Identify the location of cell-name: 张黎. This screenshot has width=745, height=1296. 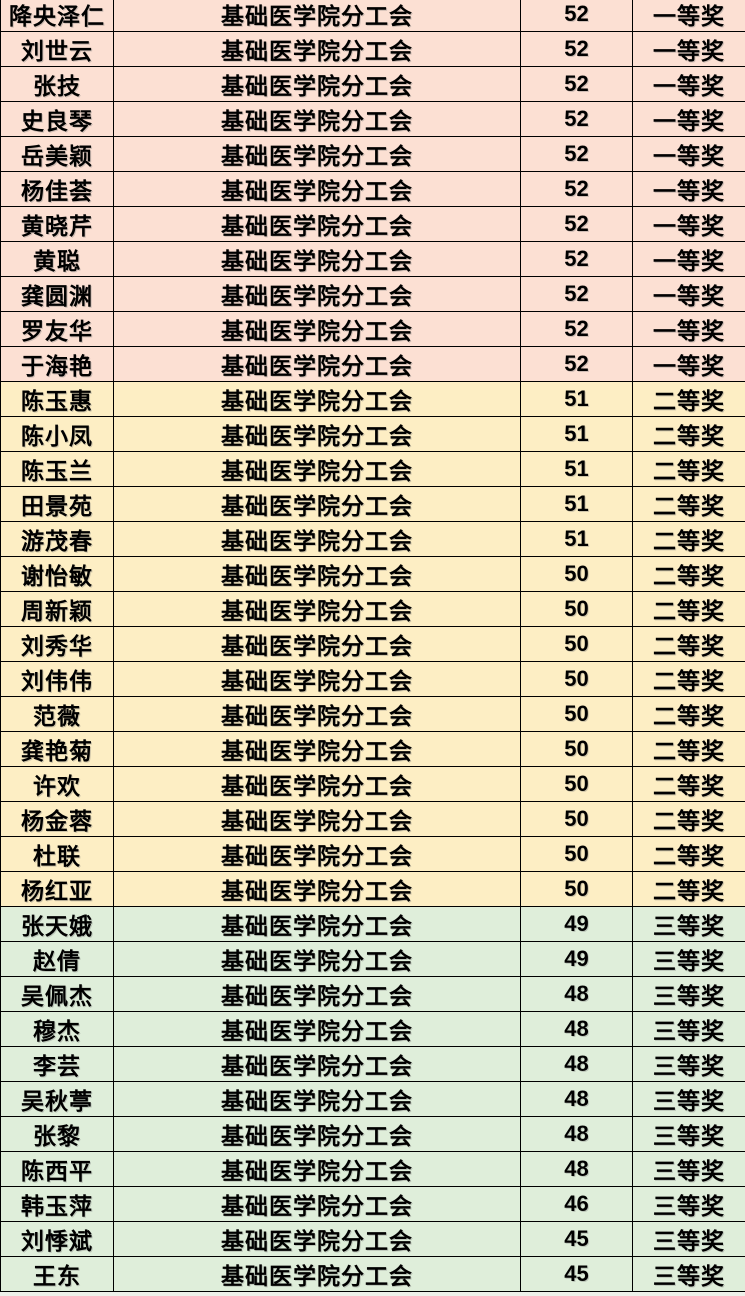
(57, 1134).